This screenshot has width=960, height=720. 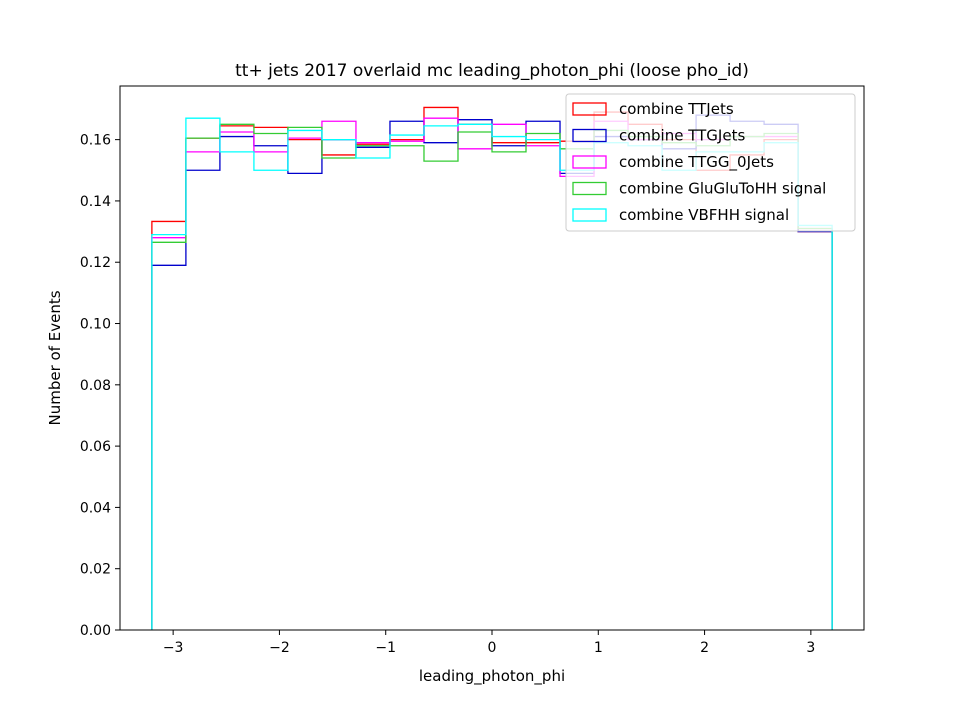 I want to click on y-tick-label: 0.10, so click(x=95, y=325).